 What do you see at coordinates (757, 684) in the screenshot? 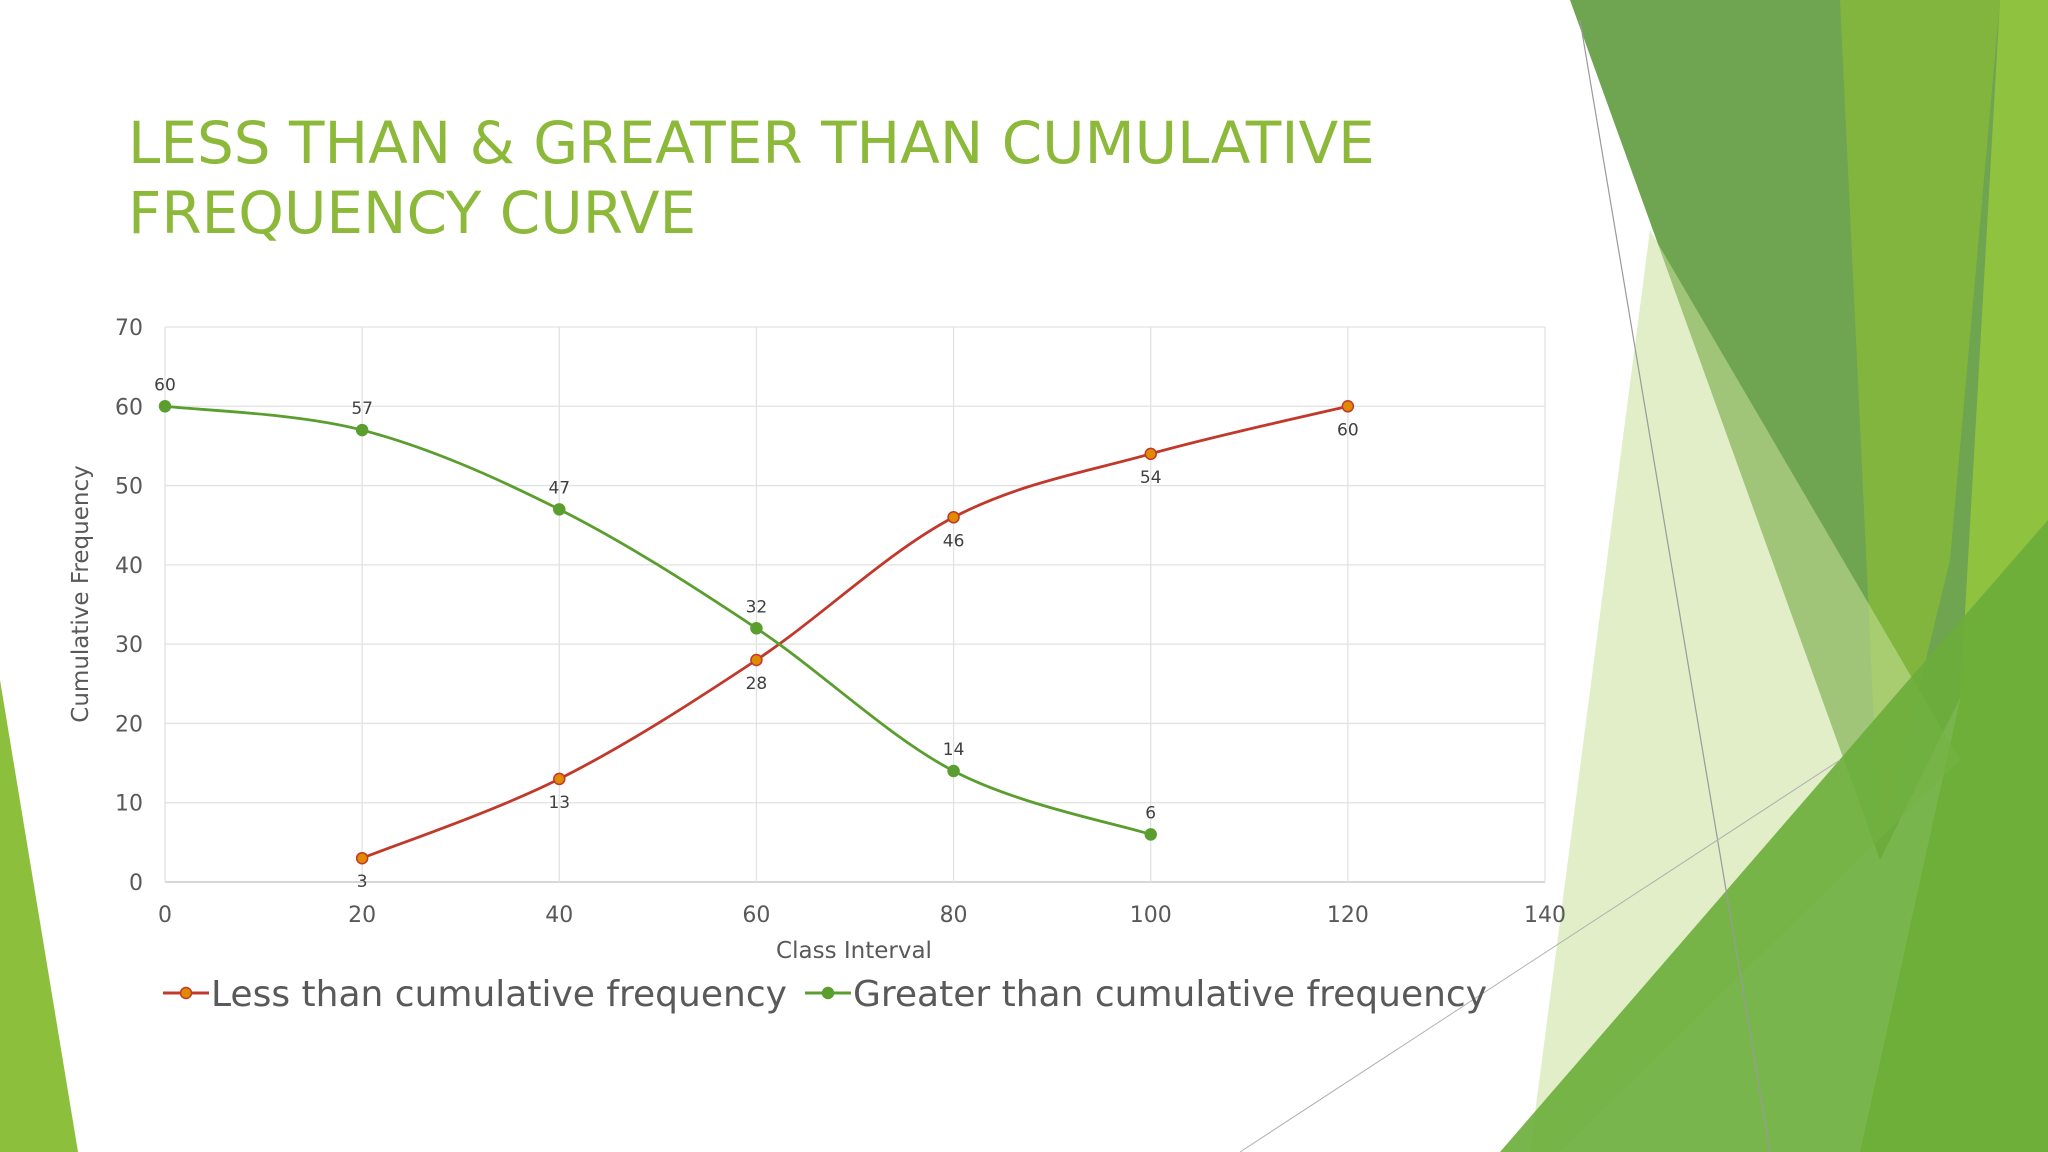
I see `less-than-data-label: 28` at bounding box center [757, 684].